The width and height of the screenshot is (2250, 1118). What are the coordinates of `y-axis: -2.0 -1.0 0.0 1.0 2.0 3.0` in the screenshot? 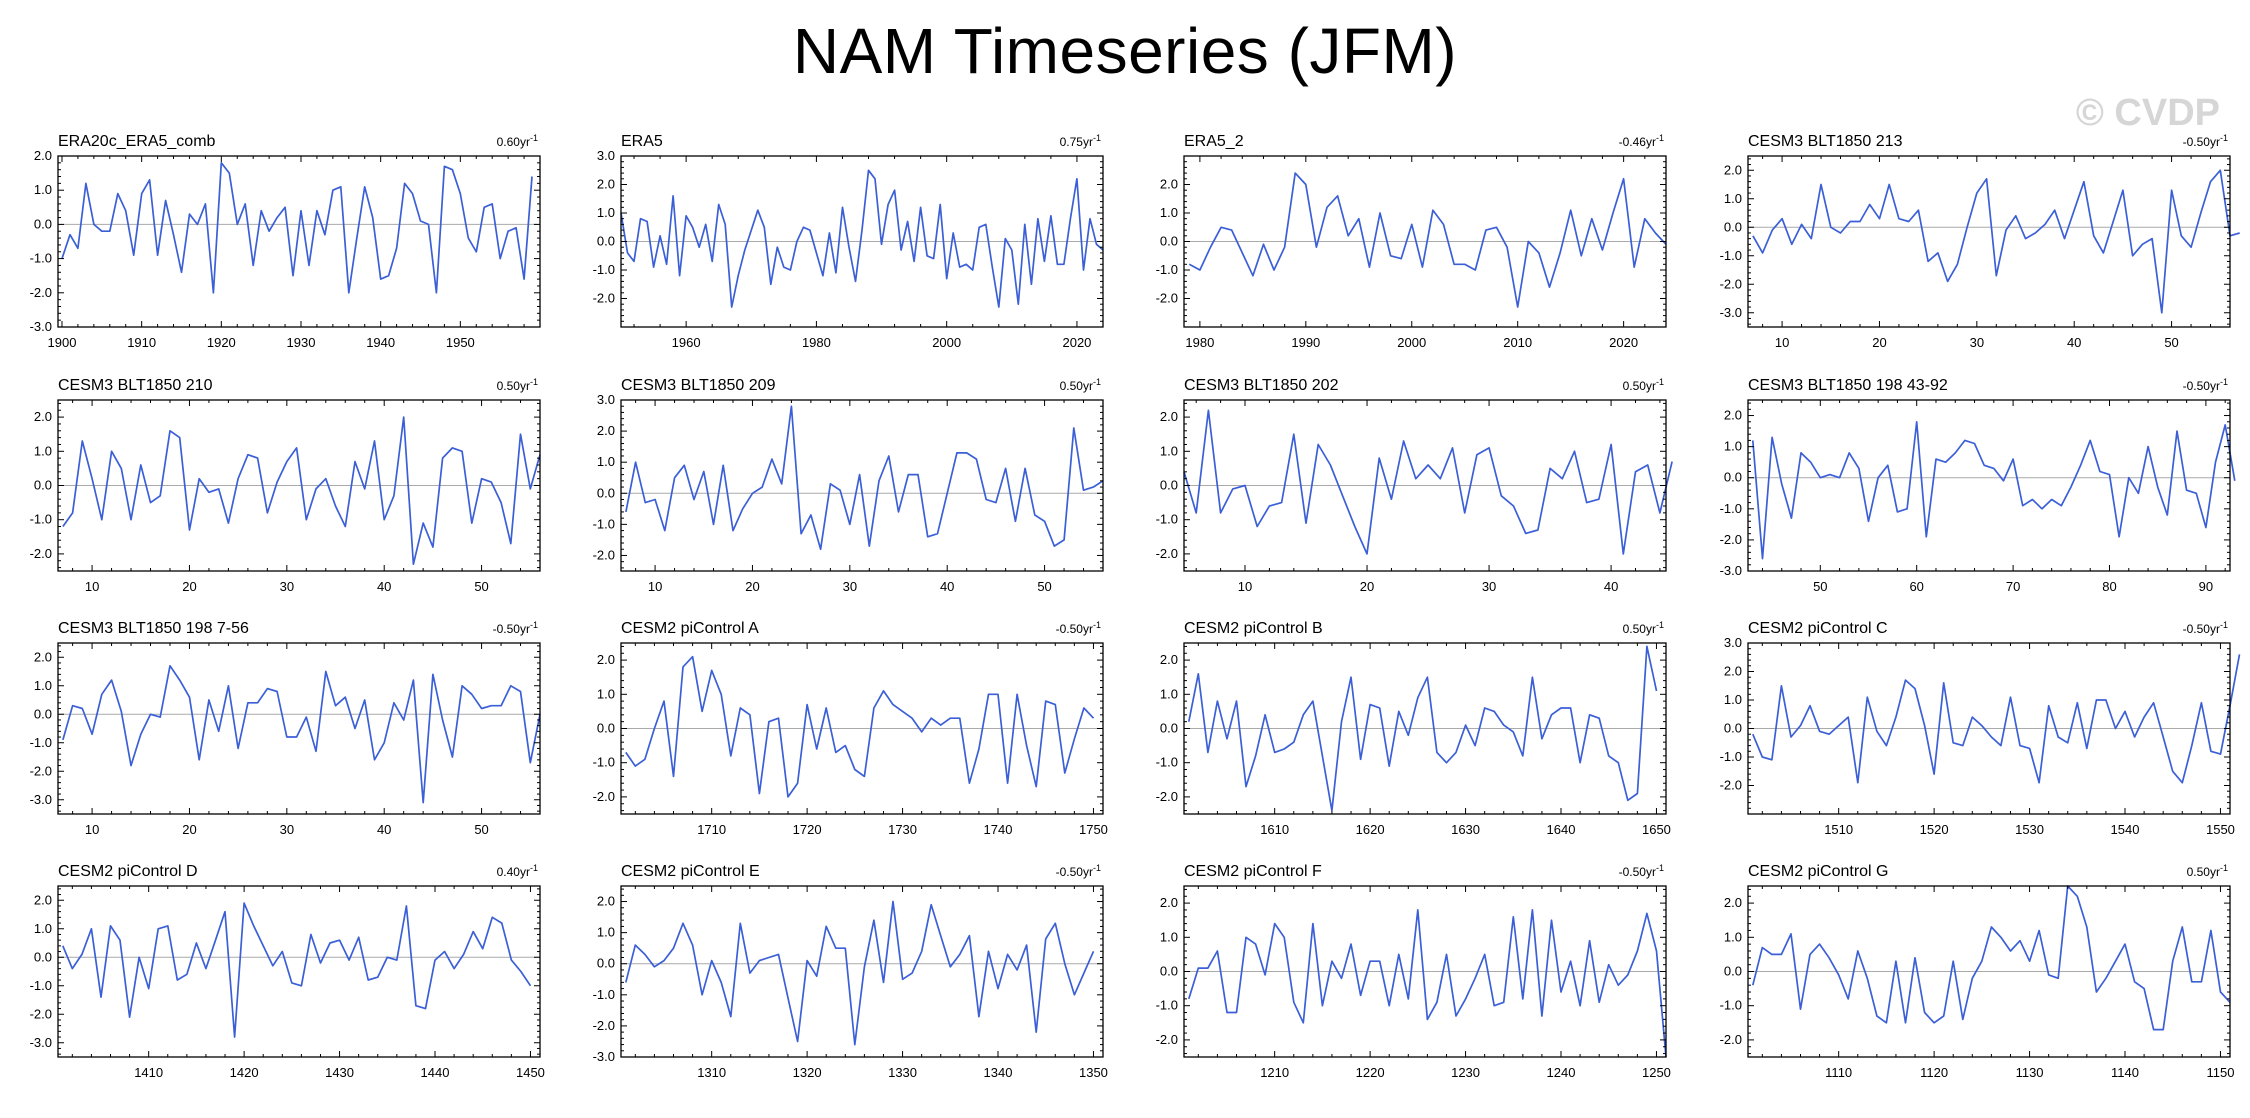 It's located at (1975, 725).